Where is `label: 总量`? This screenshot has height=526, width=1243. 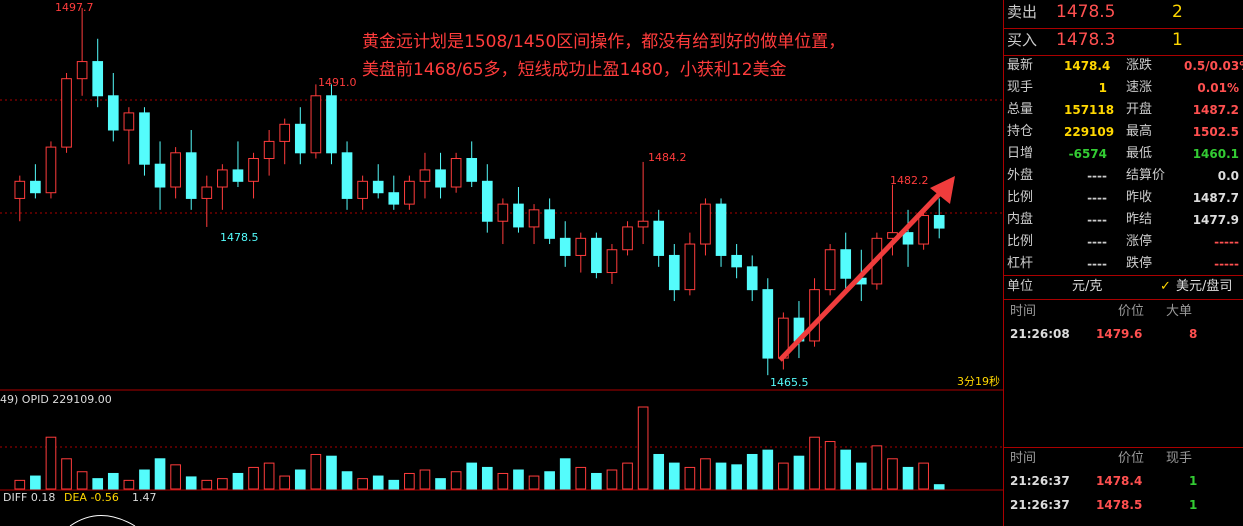 label: 总量 is located at coordinates (1020, 109).